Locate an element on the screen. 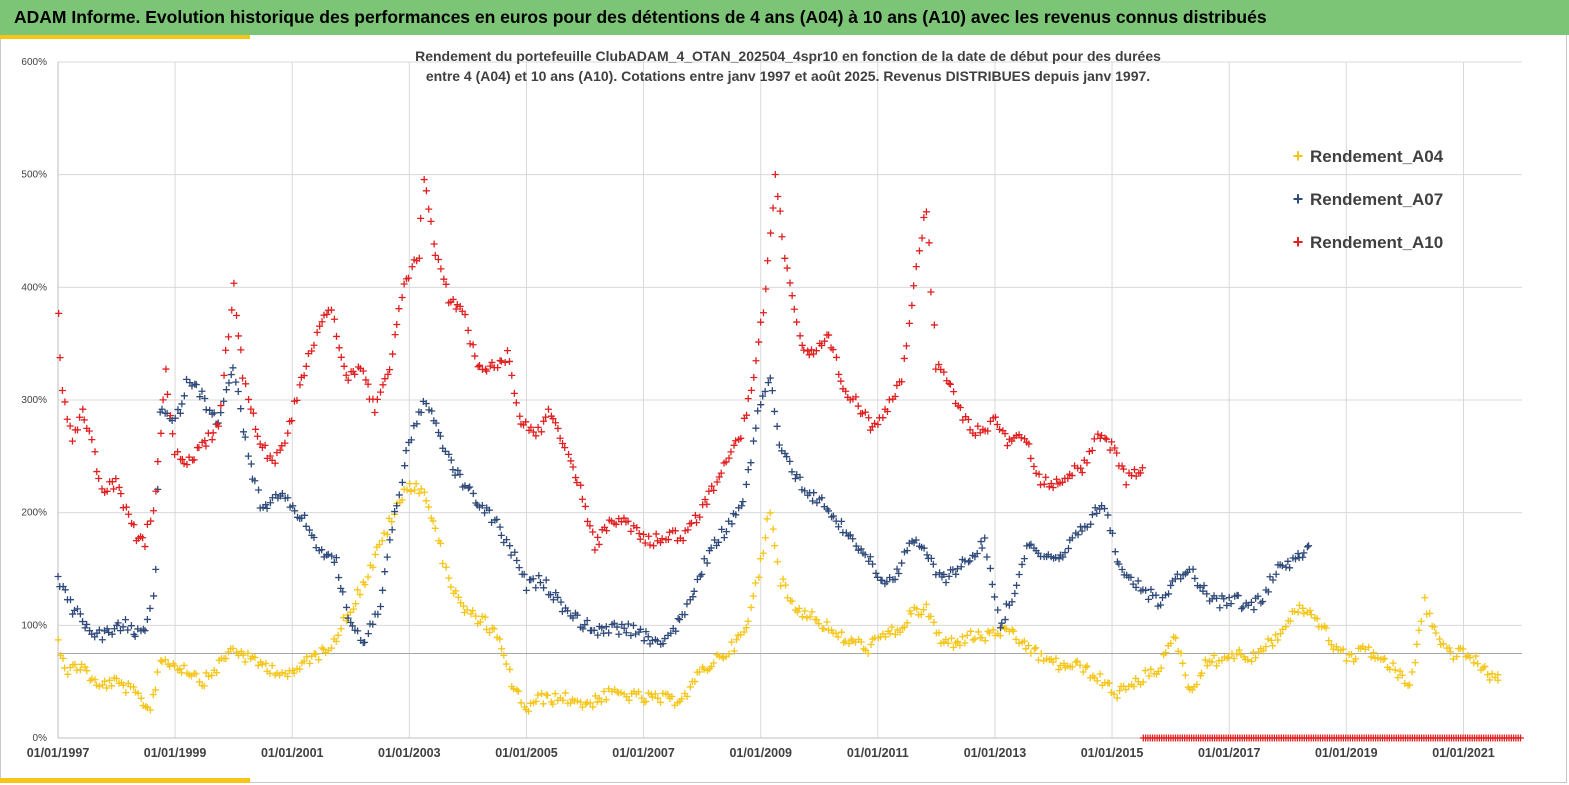 The height and width of the screenshot is (785, 1569). x-tick-label: 01/01/2001 is located at coordinates (292, 753).